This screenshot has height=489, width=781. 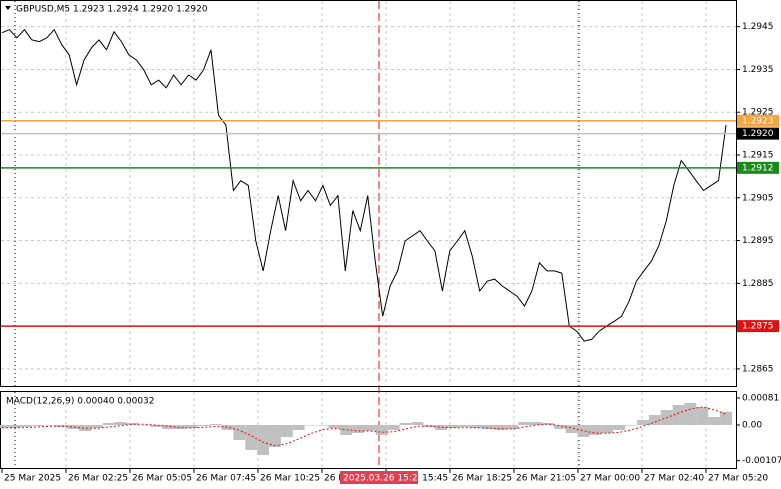 What do you see at coordinates (162, 479) in the screenshot?
I see `x-tick-label: 26 Mar 05:05` at bounding box center [162, 479].